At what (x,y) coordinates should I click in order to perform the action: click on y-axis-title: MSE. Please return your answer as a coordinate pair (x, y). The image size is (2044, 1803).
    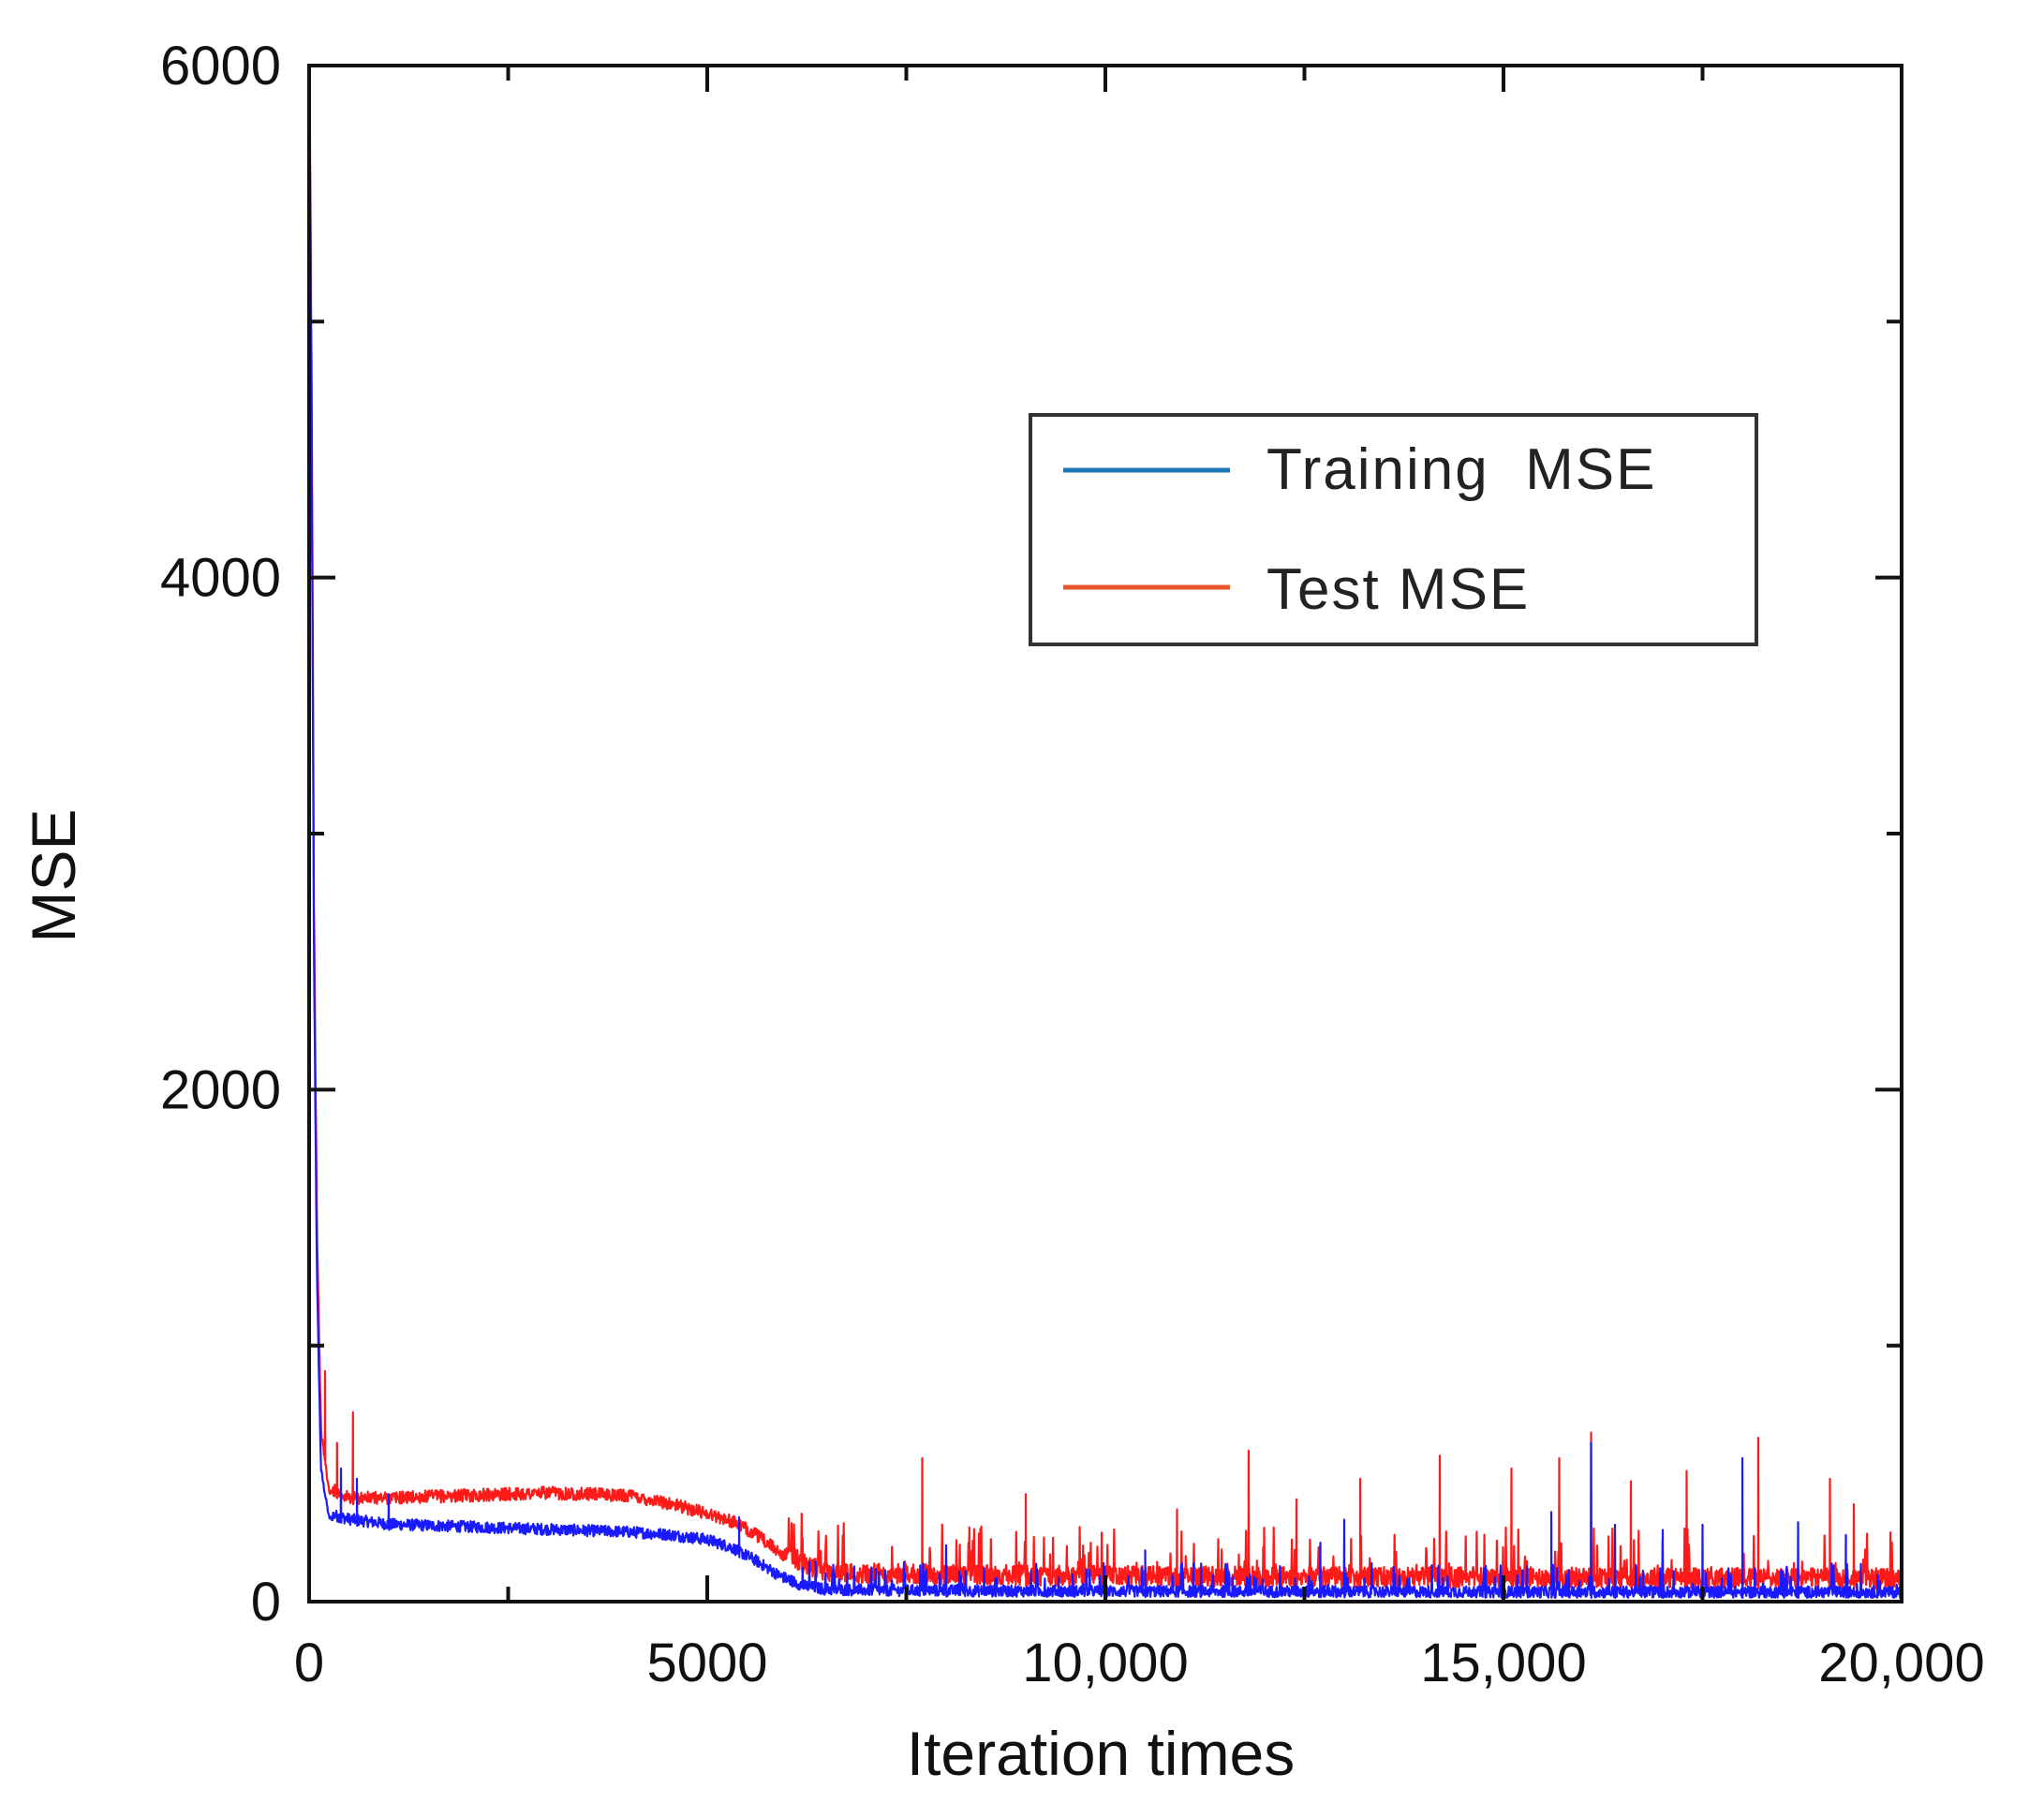
    Looking at the image, I should click on (54, 875).